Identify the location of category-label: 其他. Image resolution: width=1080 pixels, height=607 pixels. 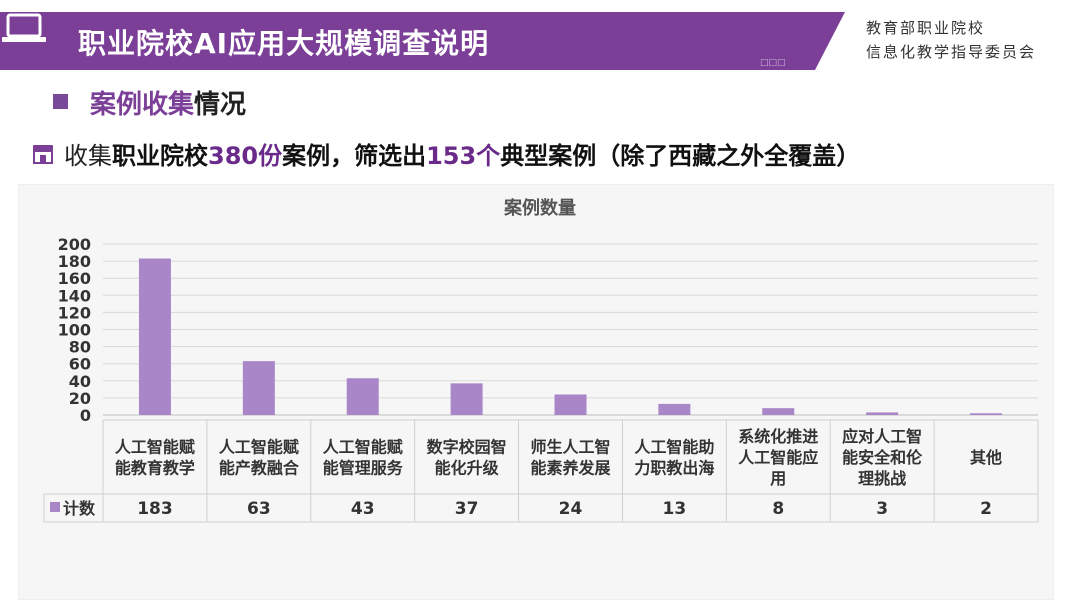
(986, 457).